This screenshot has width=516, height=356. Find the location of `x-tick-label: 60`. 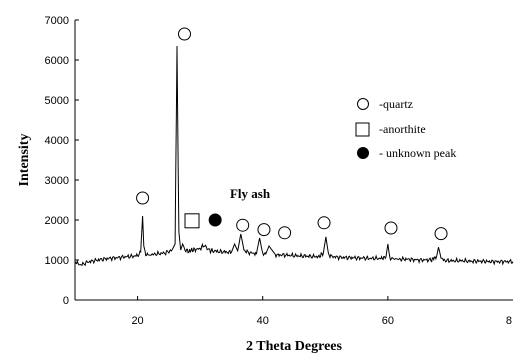

x-tick-label: 60 is located at coordinates (388, 321).